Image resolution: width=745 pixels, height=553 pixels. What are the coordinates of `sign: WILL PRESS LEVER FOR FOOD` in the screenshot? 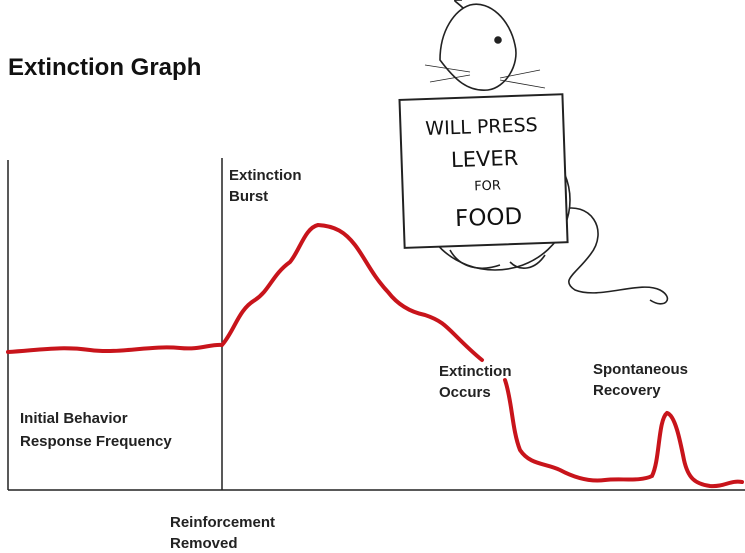 It's located at (483, 171).